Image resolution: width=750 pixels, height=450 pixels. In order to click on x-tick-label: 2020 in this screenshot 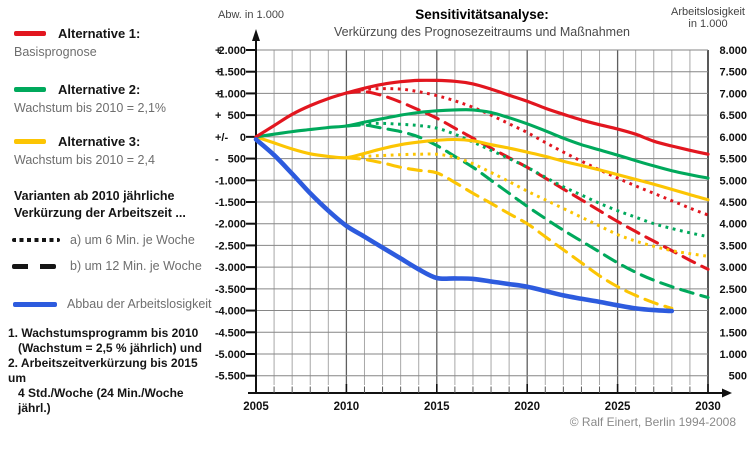, I will do `click(527, 407)`.